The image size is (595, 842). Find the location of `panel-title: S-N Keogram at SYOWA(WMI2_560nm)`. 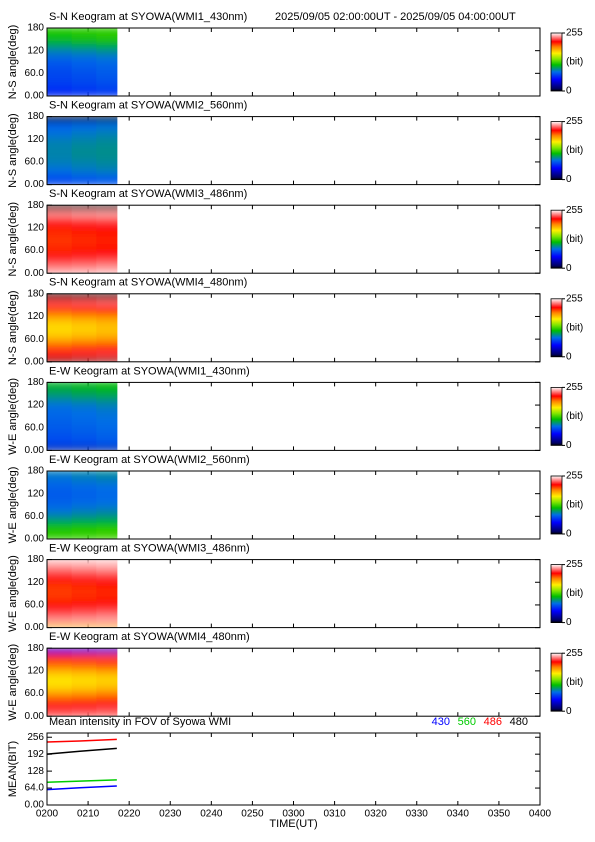

panel-title: S-N Keogram at SYOWA(WMI2_560nm) is located at coordinates (148, 106).